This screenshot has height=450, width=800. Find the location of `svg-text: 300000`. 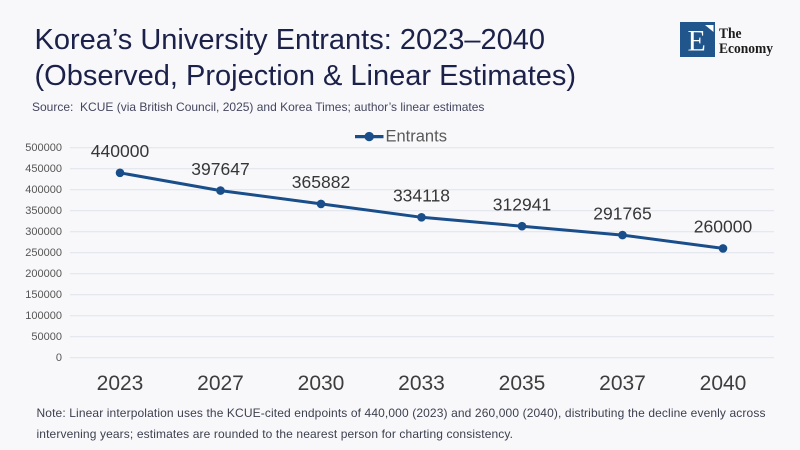

svg-text: 300000 is located at coordinates (43, 232).